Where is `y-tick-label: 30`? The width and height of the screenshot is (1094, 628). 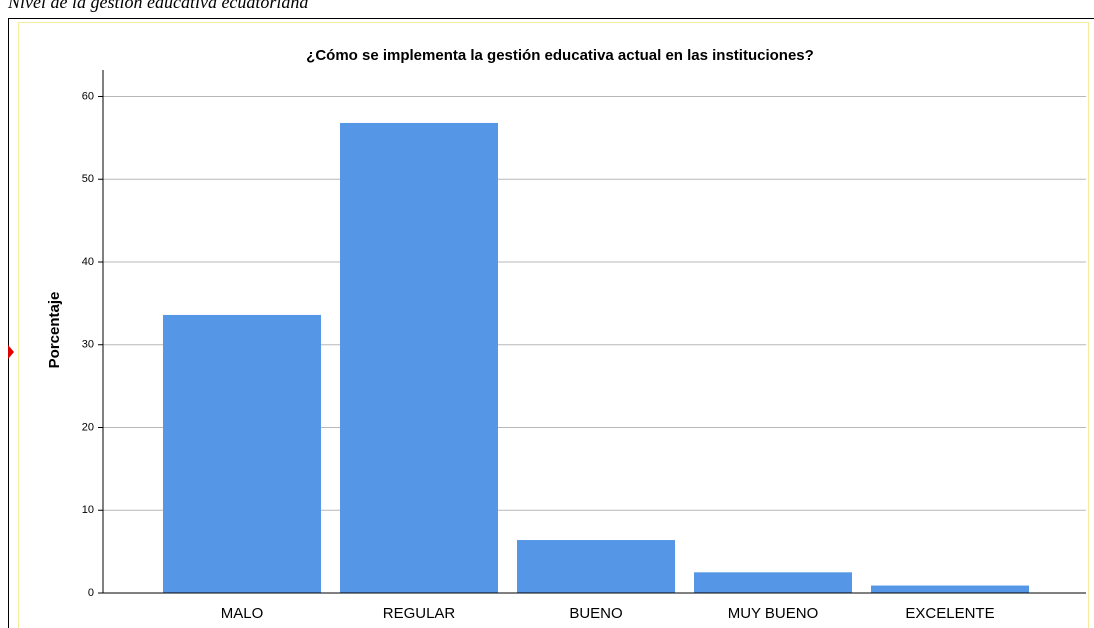
y-tick-label: 30 is located at coordinates (88, 345).